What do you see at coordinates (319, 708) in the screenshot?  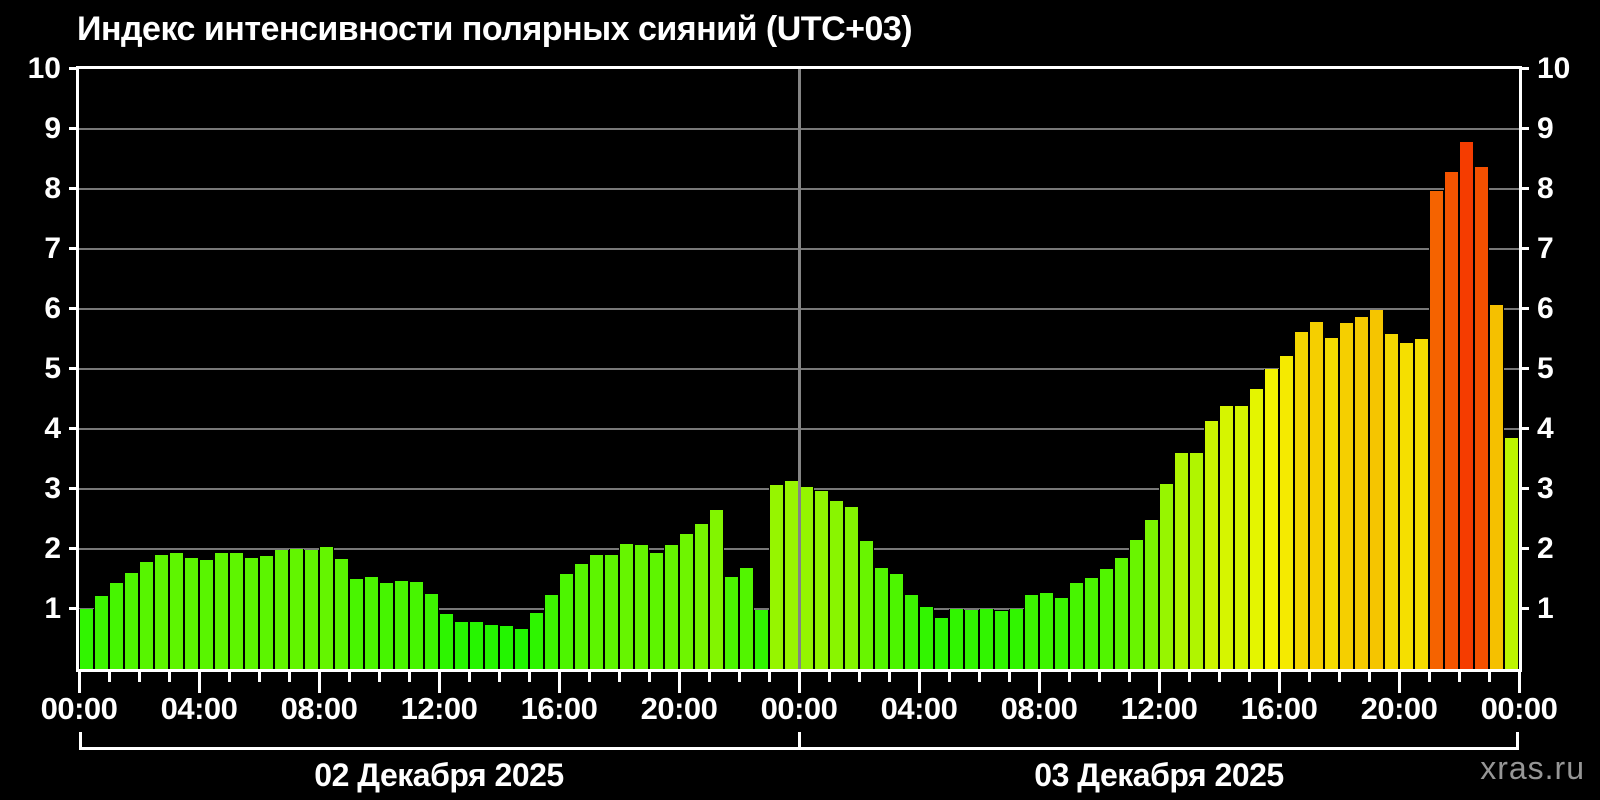 I see `x-tick-label: 08:00` at bounding box center [319, 708].